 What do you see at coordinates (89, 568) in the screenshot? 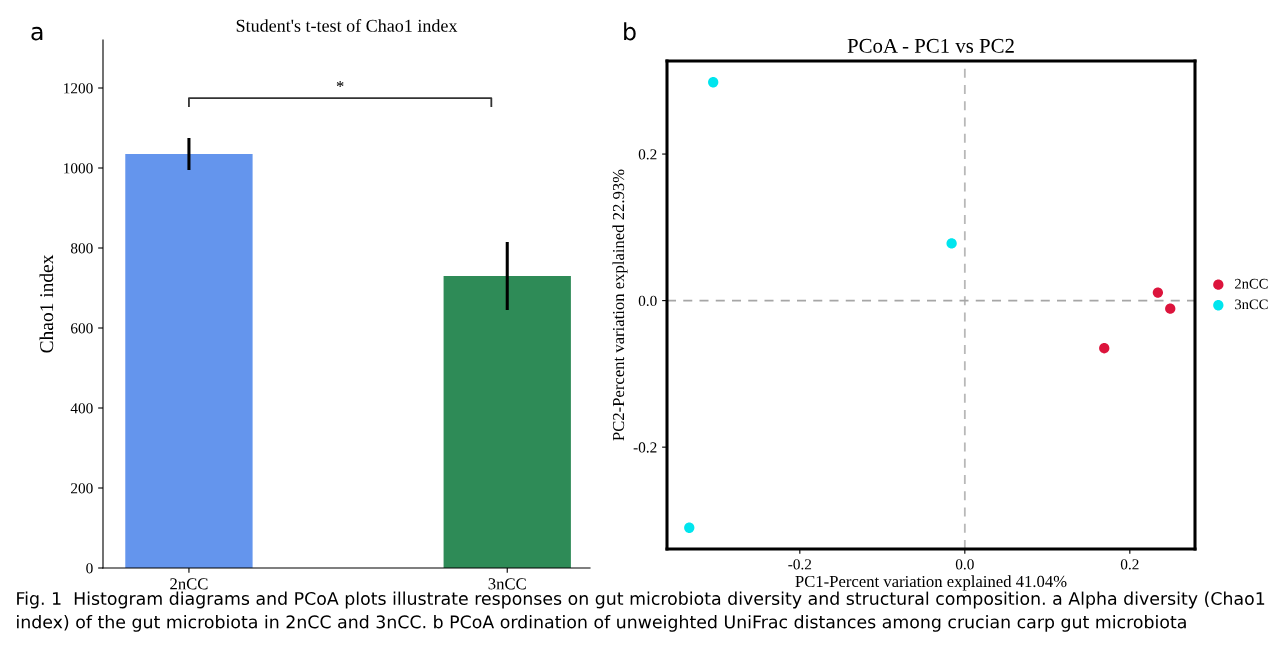
I see `y-tick-label: 0` at bounding box center [89, 568].